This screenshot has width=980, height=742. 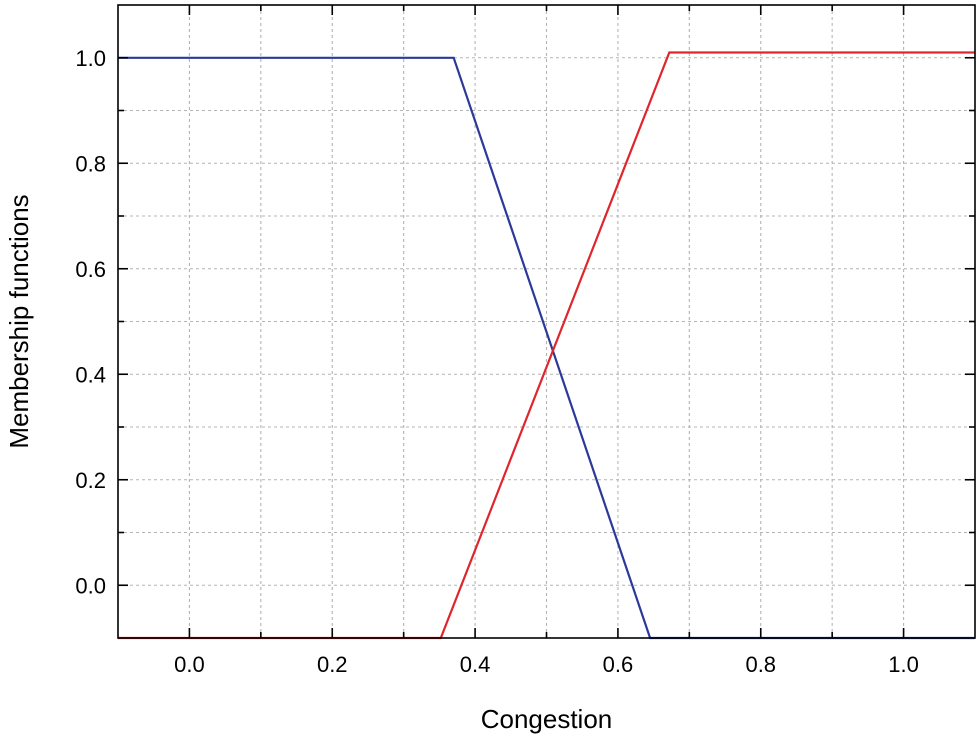 What do you see at coordinates (189, 664) in the screenshot?
I see `x-tick-label: 0.0` at bounding box center [189, 664].